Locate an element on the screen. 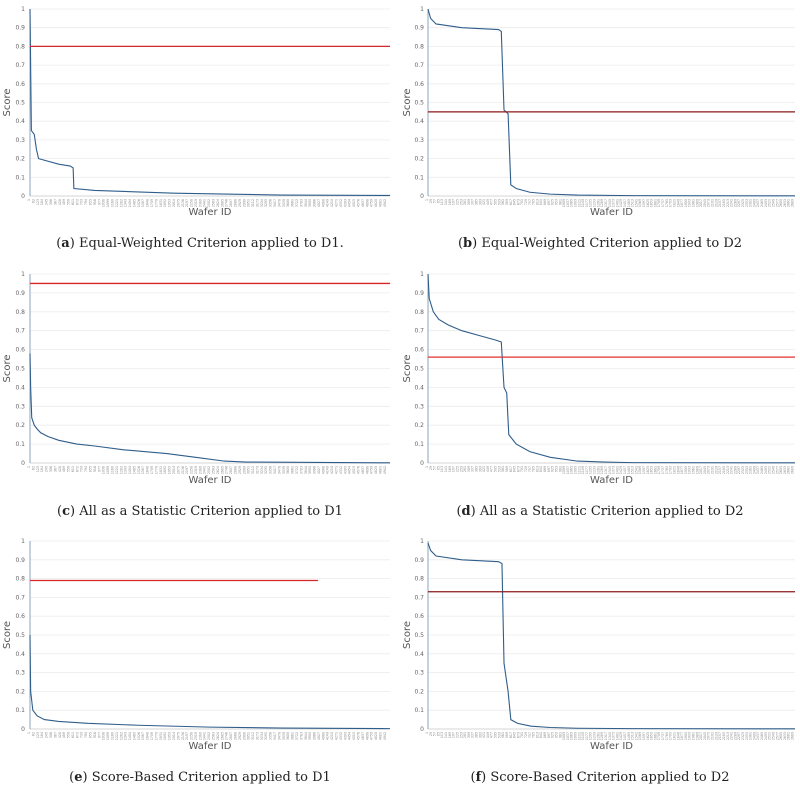  x-tick-label-d-84: 2353 is located at coordinates (747, 470).